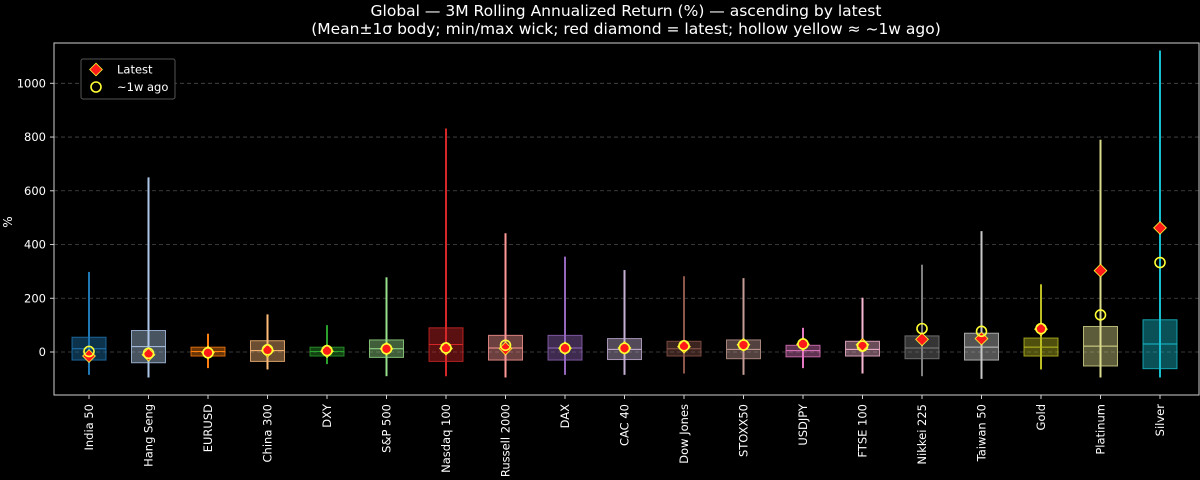 The width and height of the screenshot is (1200, 480). I want to click on y-tick-label: 0, so click(42, 352).